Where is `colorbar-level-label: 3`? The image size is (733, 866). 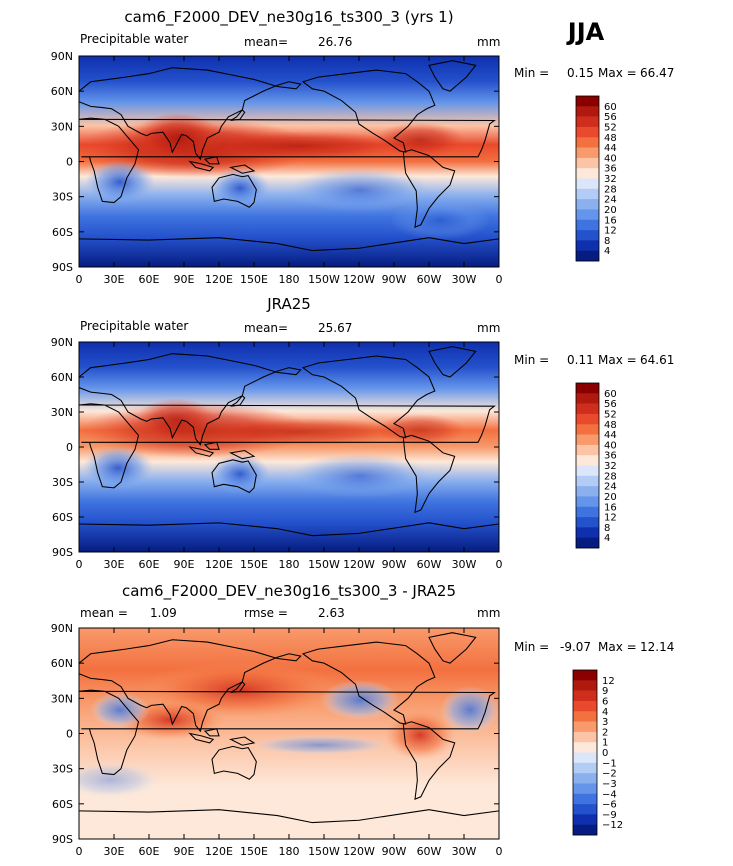 colorbar-level-label: 3 is located at coordinates (605, 722).